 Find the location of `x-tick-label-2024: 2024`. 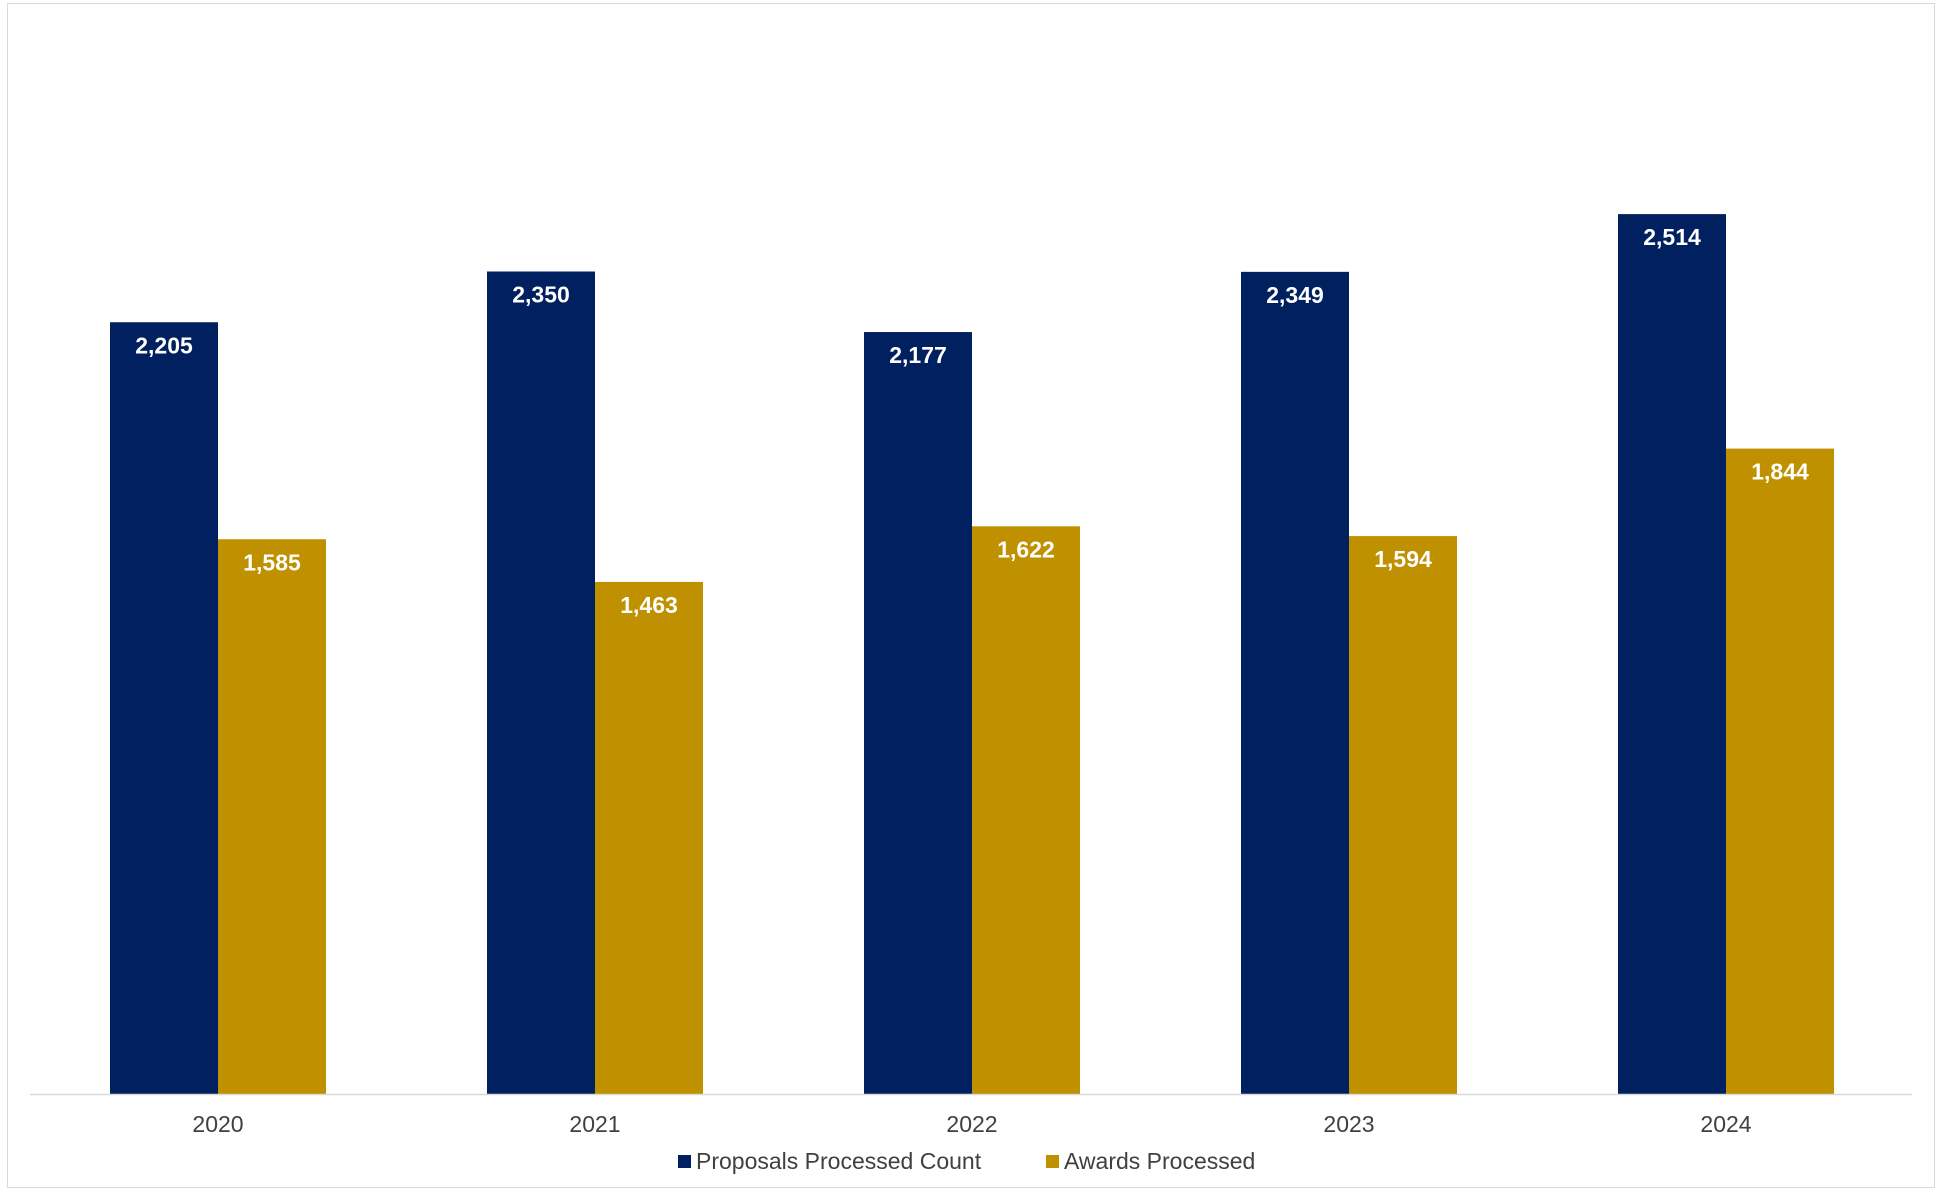

x-tick-label-2024: 2024 is located at coordinates (1725, 1124).